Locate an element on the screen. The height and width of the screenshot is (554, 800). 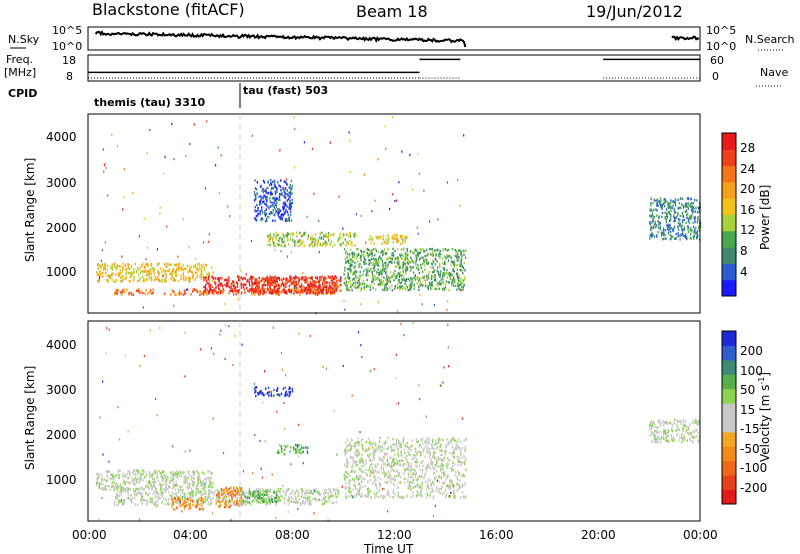
nave-tick-bottom: 0 is located at coordinates (715, 76).